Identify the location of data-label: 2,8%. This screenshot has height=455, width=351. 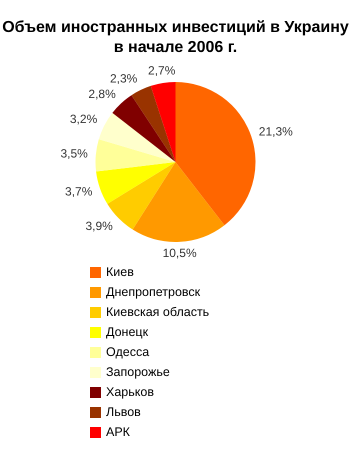
(102, 93).